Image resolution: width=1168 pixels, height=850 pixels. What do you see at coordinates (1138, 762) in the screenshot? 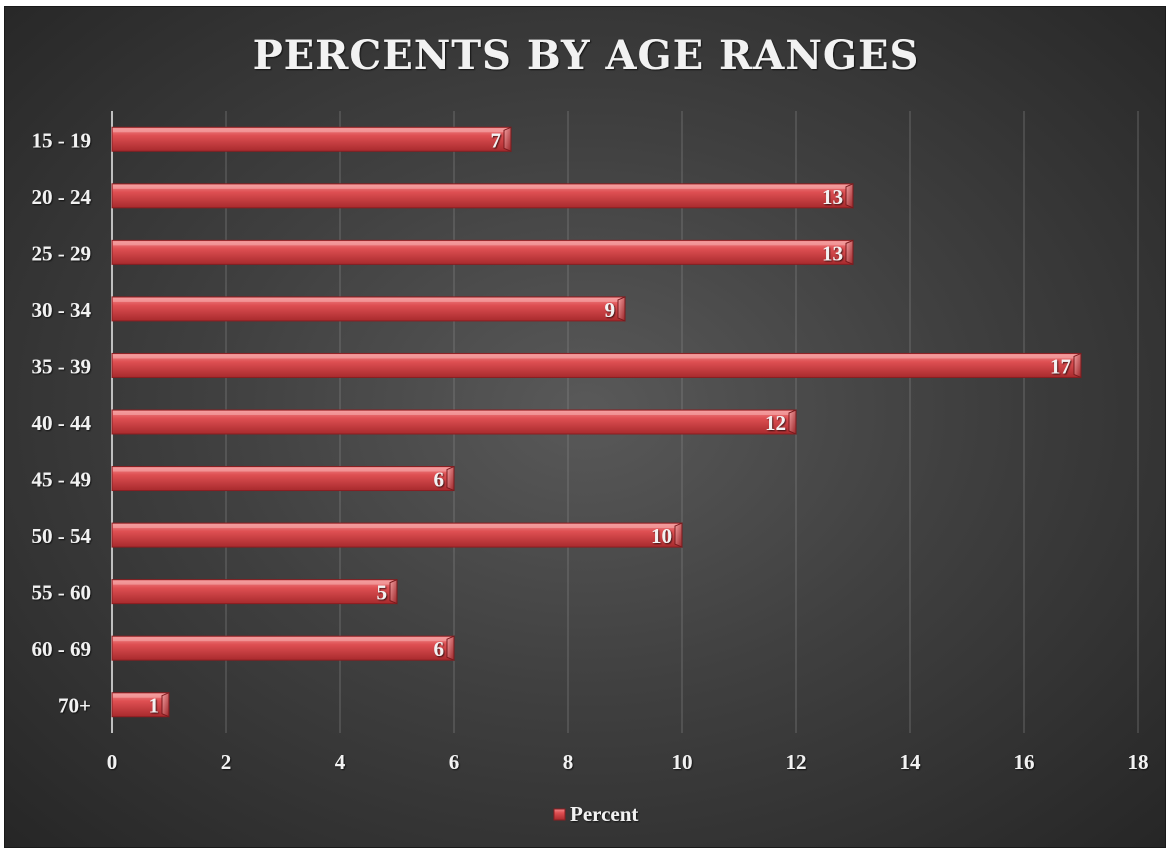
I see `x-tick-label: 18` at bounding box center [1138, 762].